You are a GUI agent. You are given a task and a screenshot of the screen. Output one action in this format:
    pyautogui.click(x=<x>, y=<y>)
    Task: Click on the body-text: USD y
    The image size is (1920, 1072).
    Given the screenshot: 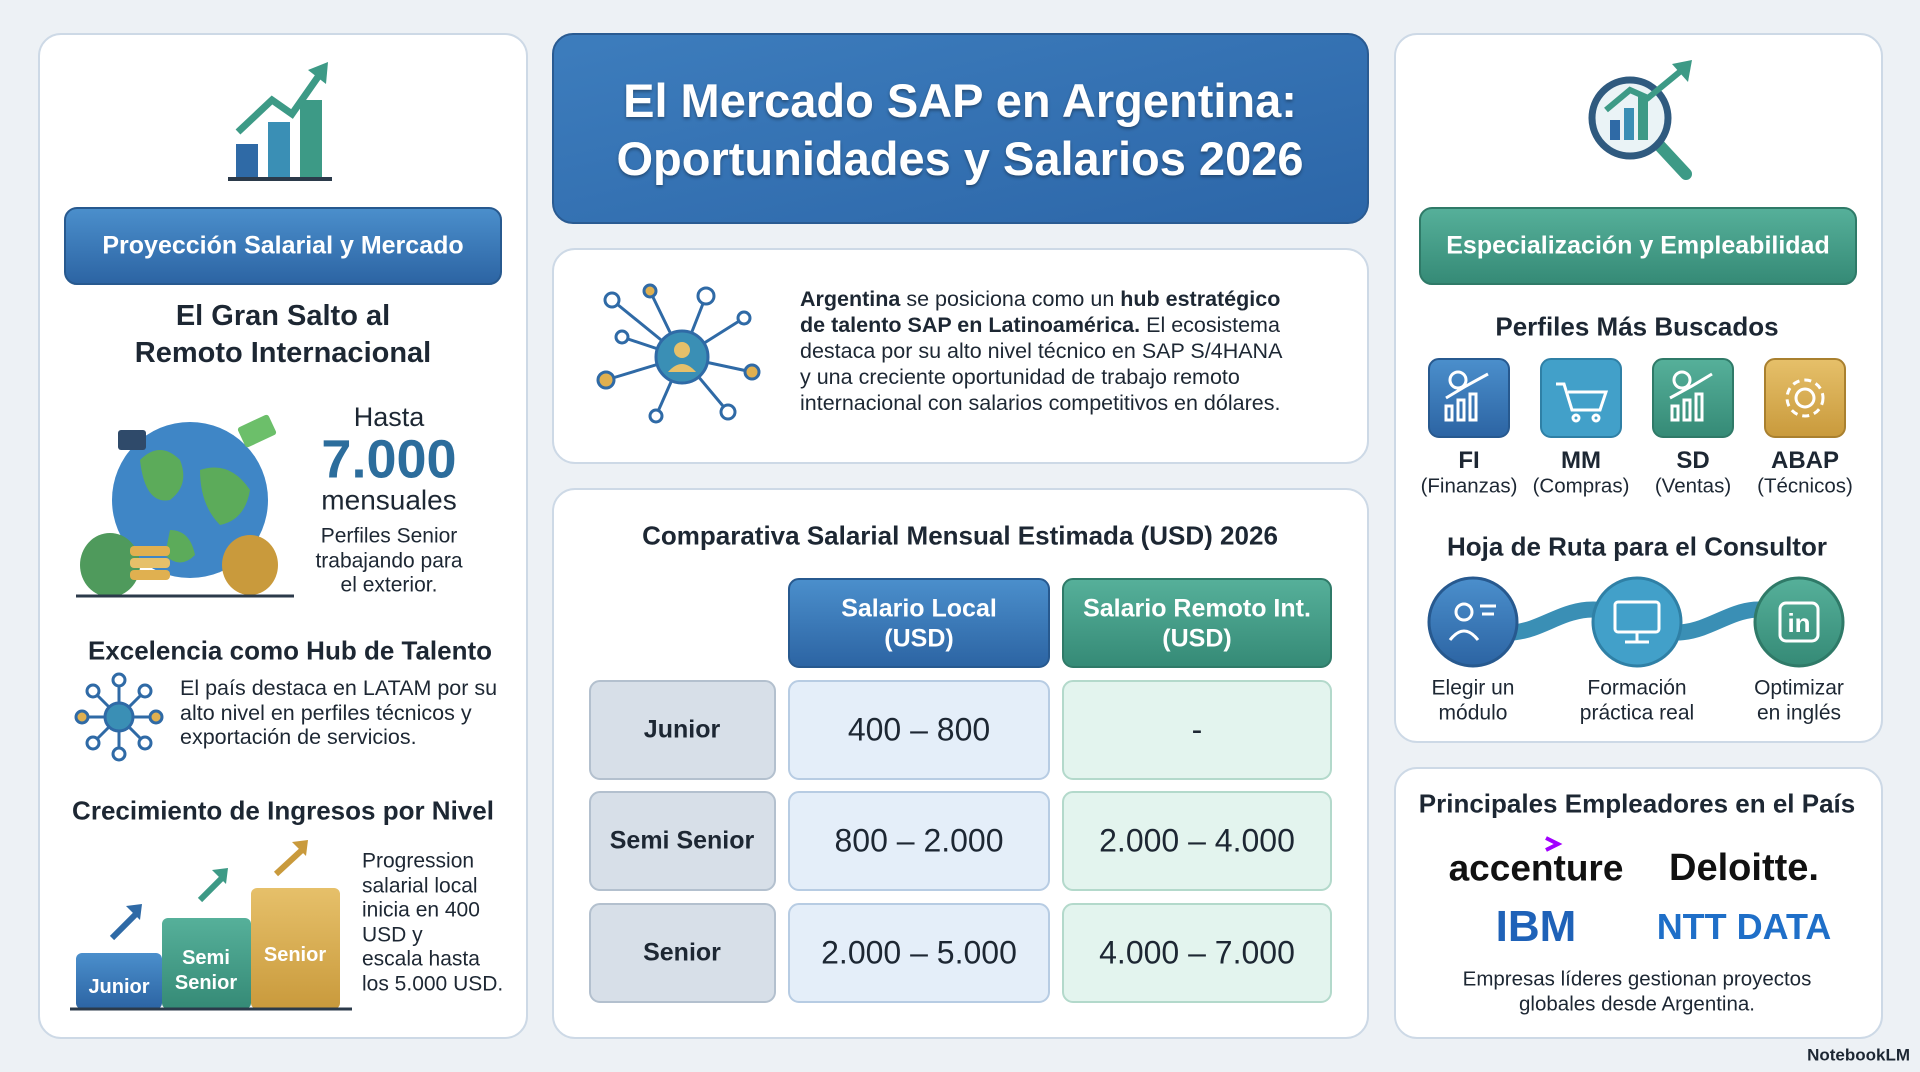 What is the action you would take?
    pyautogui.click(x=392, y=934)
    